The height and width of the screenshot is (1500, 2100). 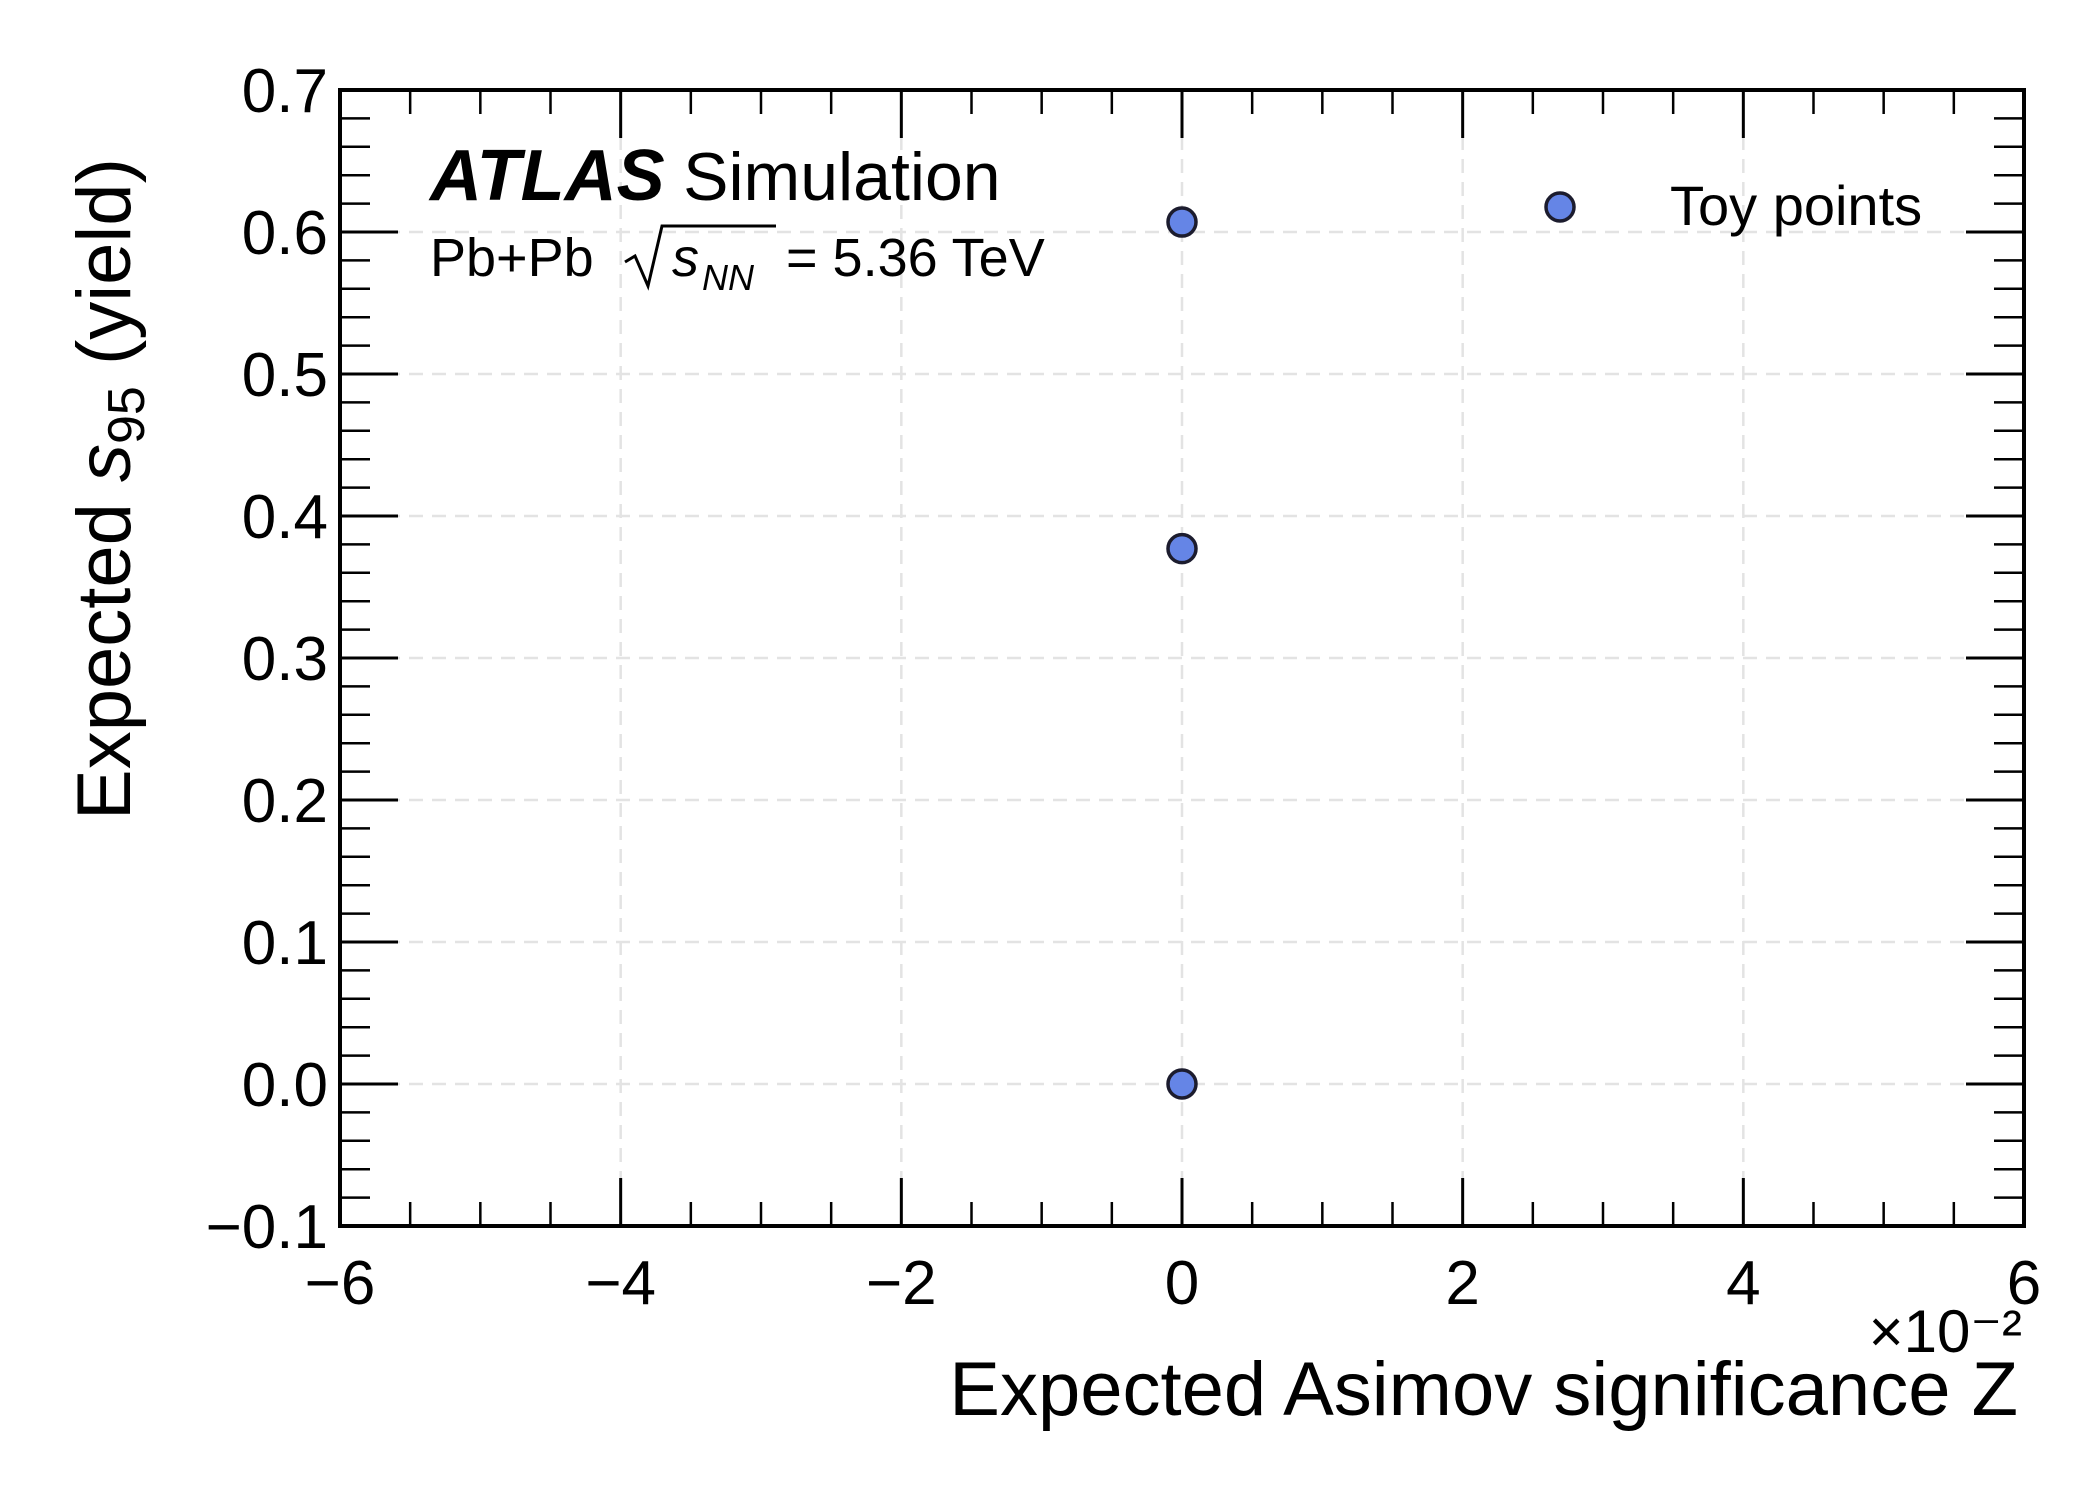 What do you see at coordinates (1796, 205) in the screenshot?
I see `legend-entry-toy-points: Toy points` at bounding box center [1796, 205].